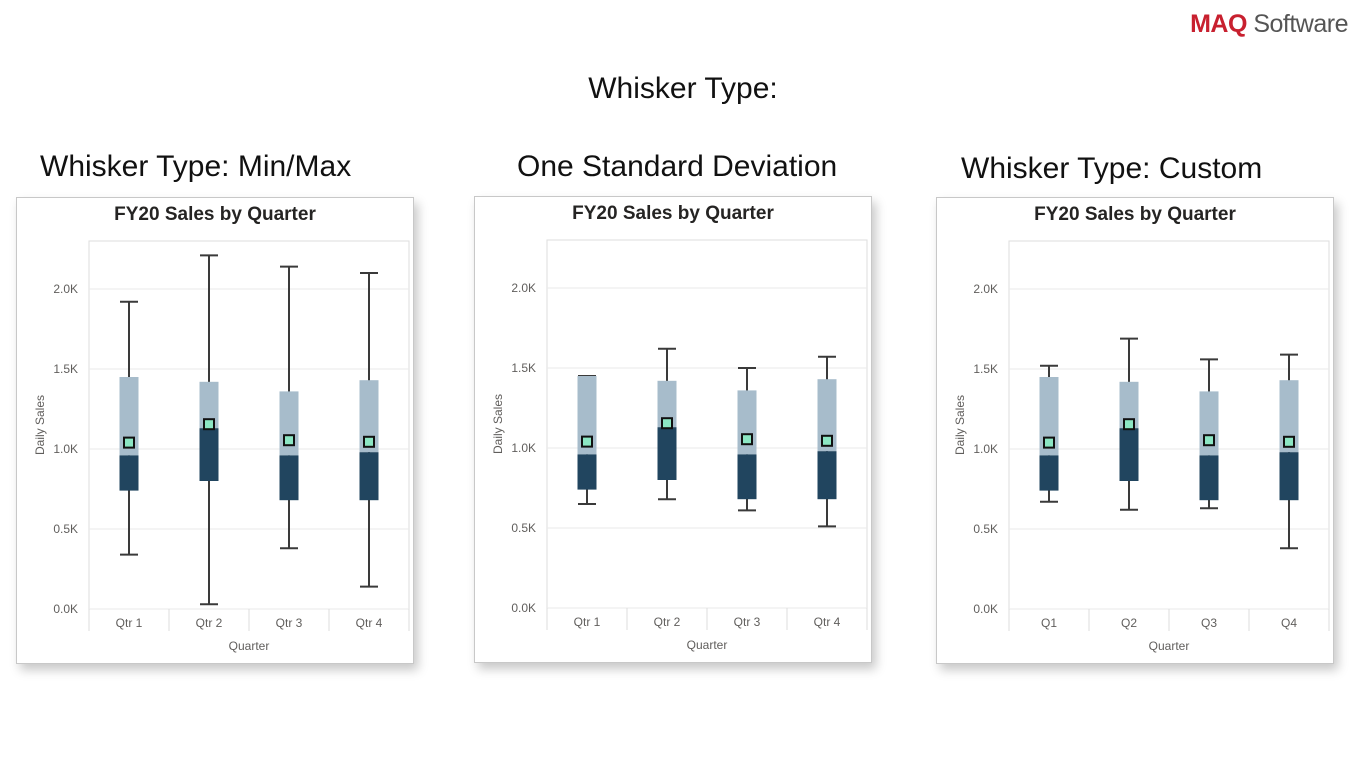  What do you see at coordinates (1297, 24) in the screenshot?
I see `logo-suffix: Software` at bounding box center [1297, 24].